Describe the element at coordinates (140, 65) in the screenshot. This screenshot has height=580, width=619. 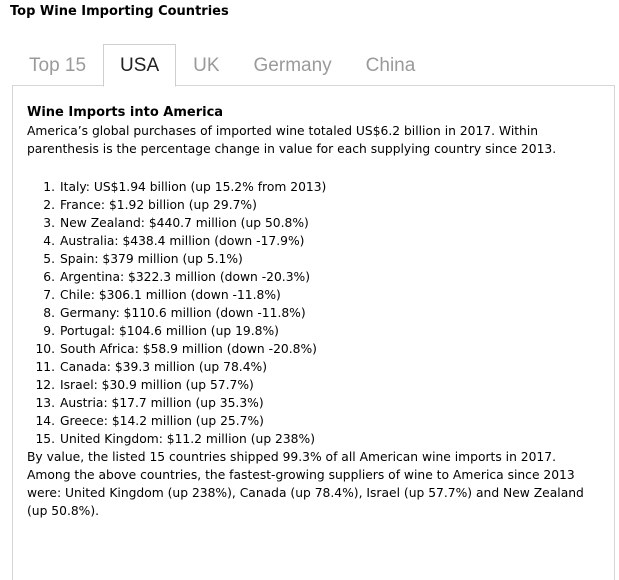
I see `tab-usa: USA` at that location.